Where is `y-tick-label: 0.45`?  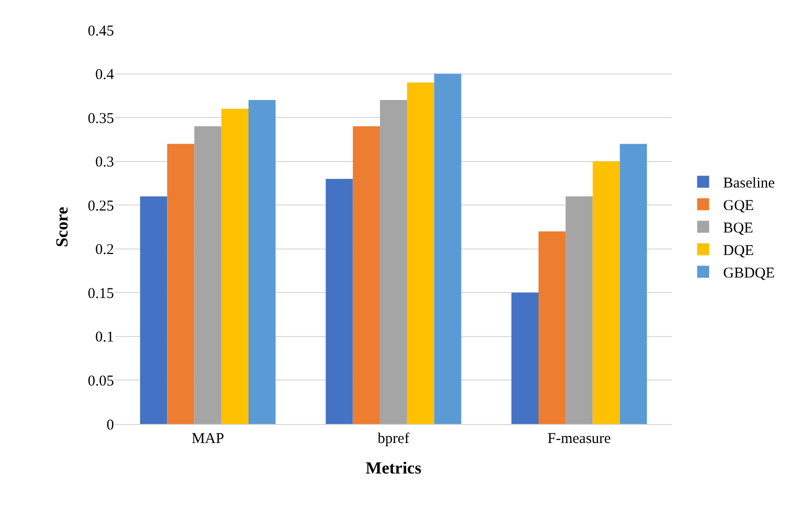
y-tick-label: 0.45 is located at coordinates (101, 31).